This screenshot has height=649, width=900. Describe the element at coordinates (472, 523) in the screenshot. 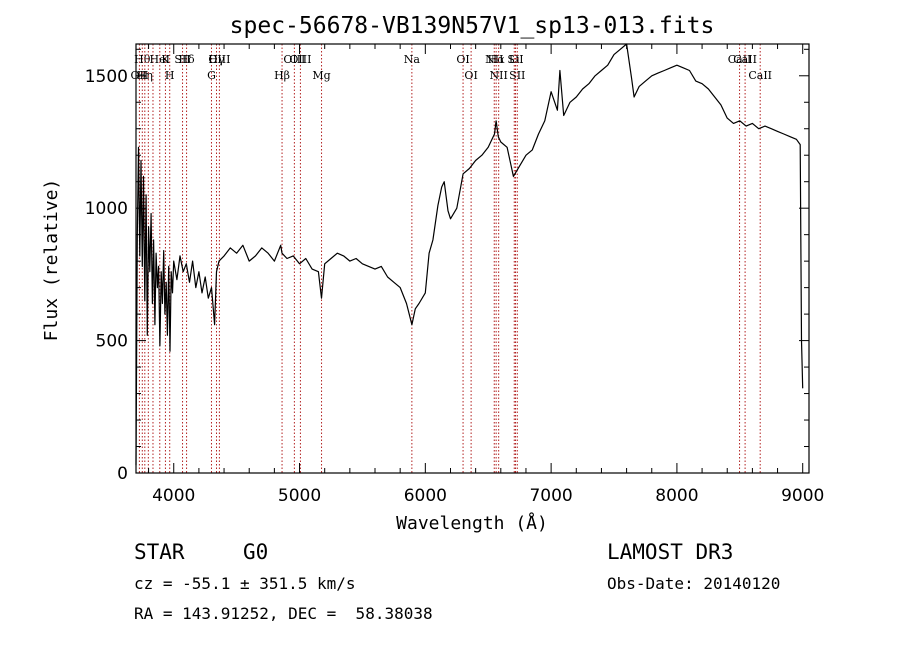

I see `x-axis-label: Wavelength (Å)` at that location.